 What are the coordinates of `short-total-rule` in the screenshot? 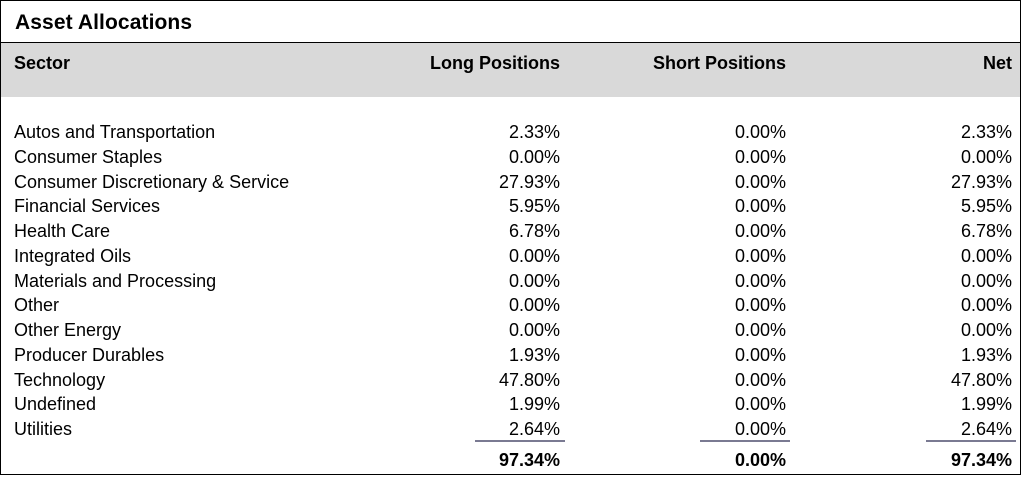 It's located at (745, 441).